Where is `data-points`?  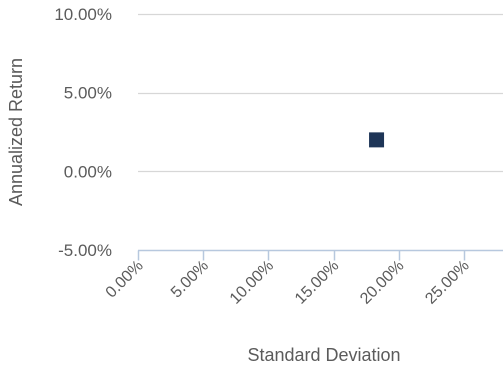 data-points is located at coordinates (377, 140).